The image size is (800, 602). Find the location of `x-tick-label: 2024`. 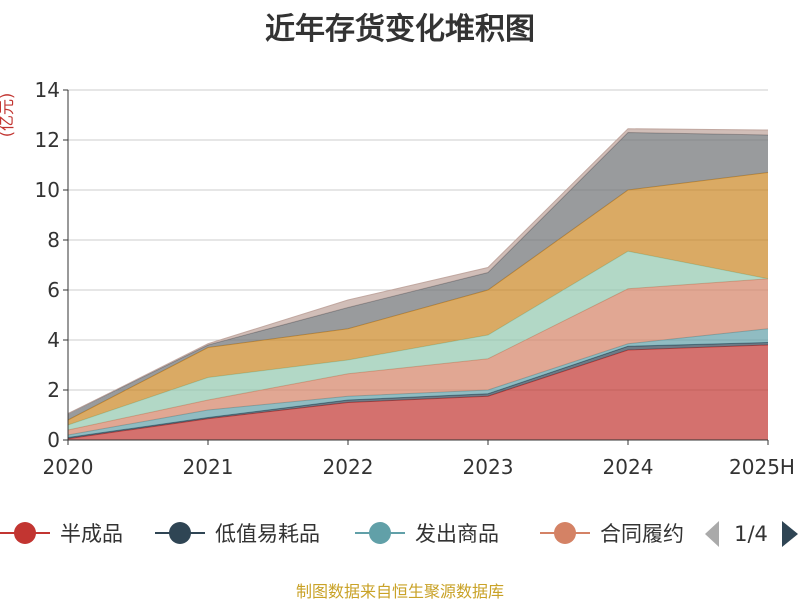

x-tick-label: 2024 is located at coordinates (628, 467).